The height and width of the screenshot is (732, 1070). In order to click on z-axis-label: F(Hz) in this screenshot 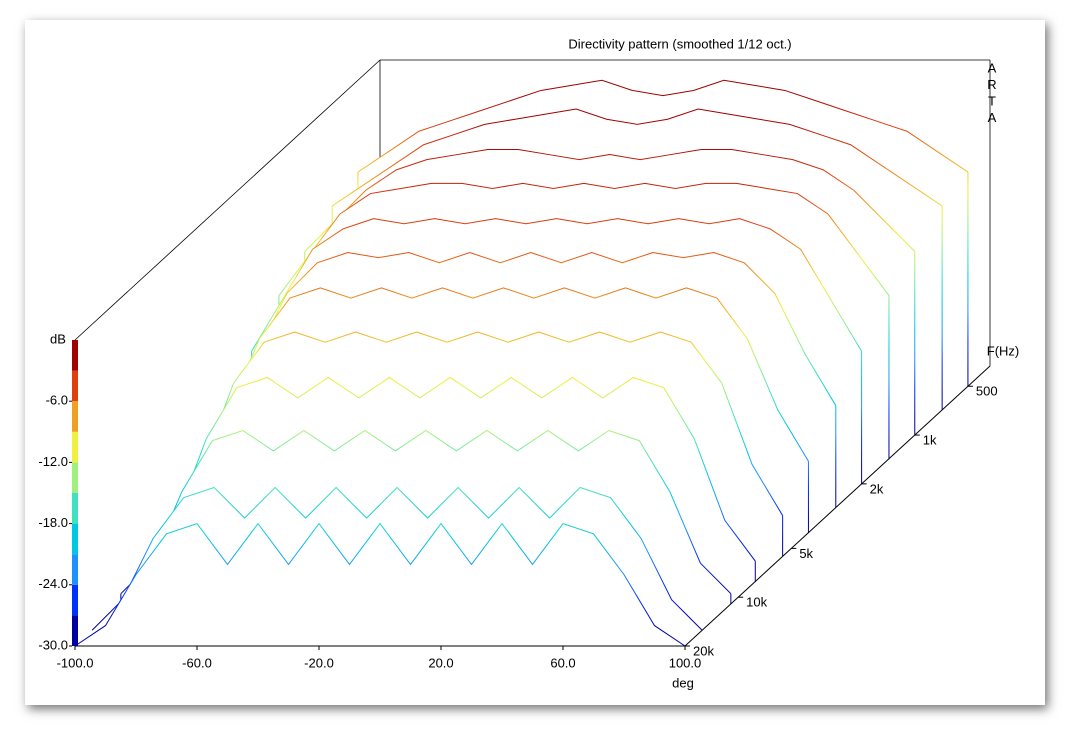, I will do `click(1003, 350)`.